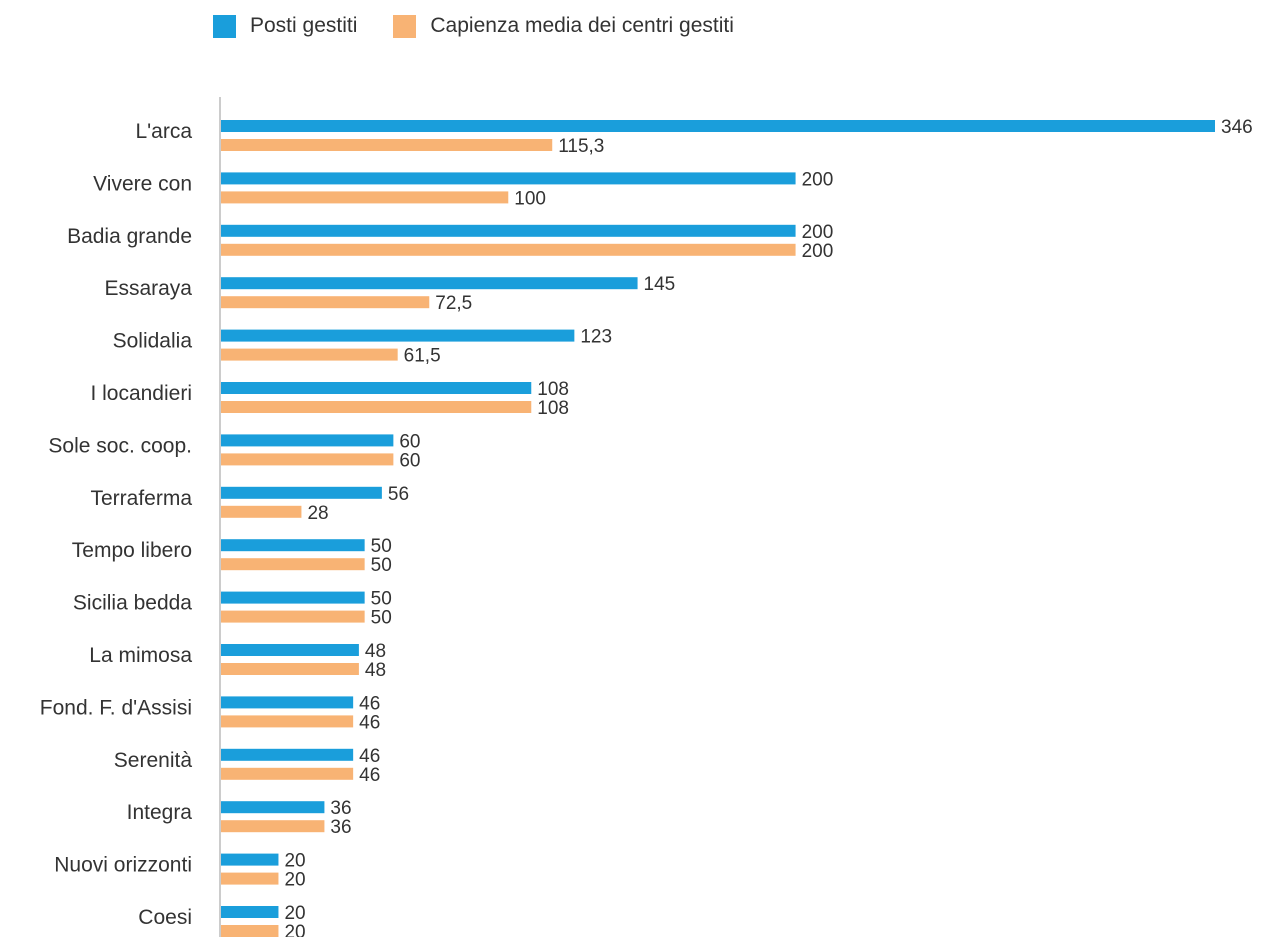 The width and height of the screenshot is (1263, 937). What do you see at coordinates (429, 283) in the screenshot?
I see `bar-posti-gestiti-essaraya` at bounding box center [429, 283].